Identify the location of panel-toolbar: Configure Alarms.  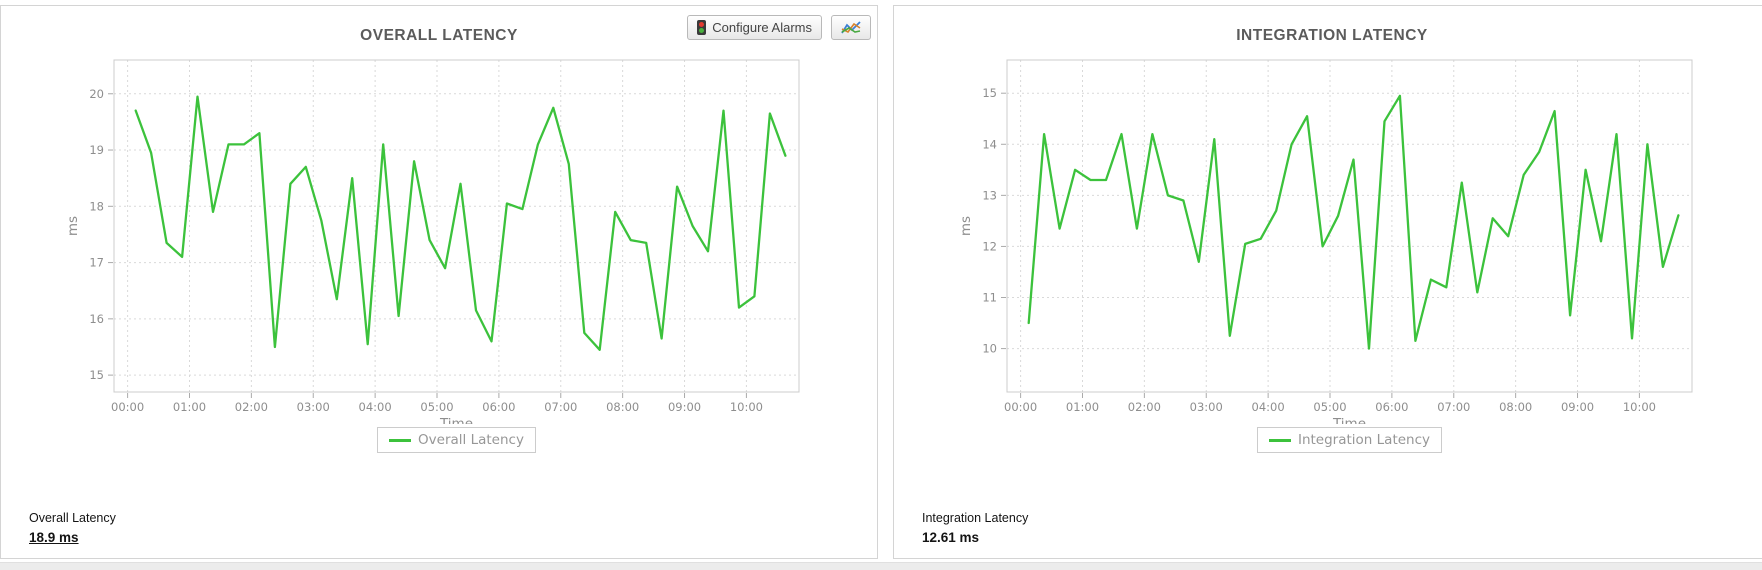
(779, 27).